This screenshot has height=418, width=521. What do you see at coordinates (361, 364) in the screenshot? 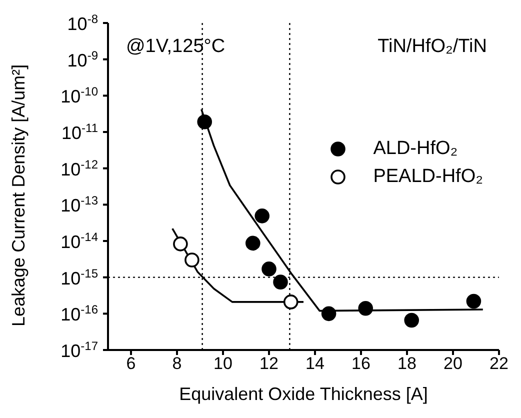
I see `x-tick-label: 16` at bounding box center [361, 364].